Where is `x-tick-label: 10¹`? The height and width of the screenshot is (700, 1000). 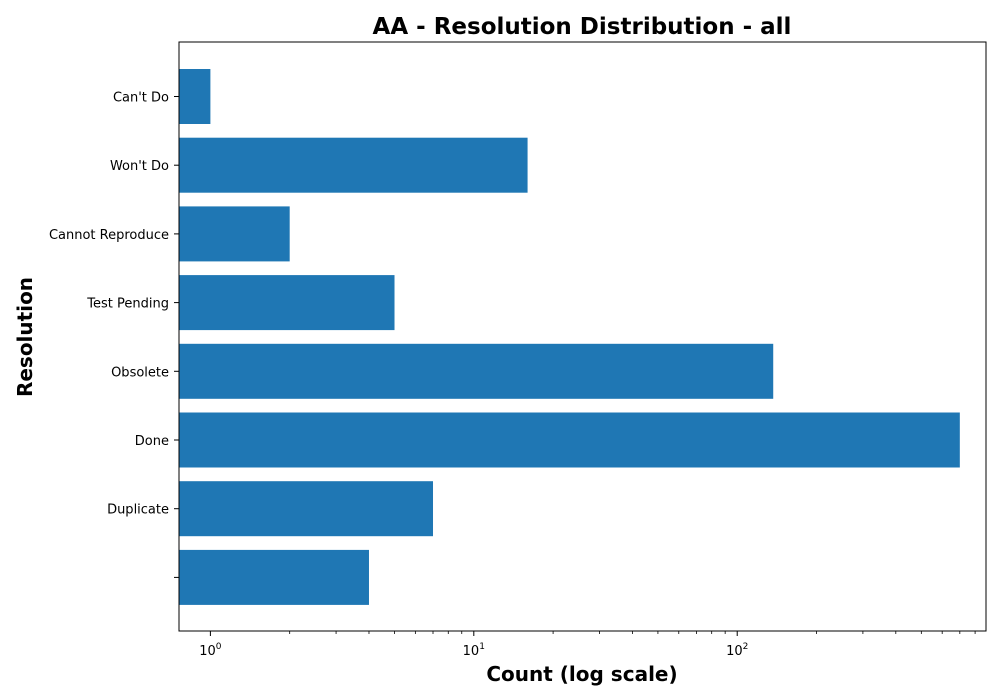
x-tick-label: 10¹ is located at coordinates (474, 650).